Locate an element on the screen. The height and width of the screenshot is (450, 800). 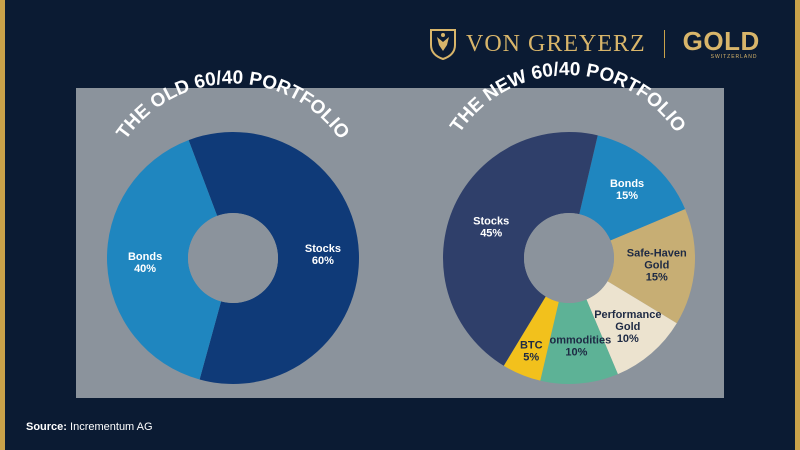
new-portfolio-title-text: THE NEW 60/40 PORTFOLIO is located at coordinates (567, 97).